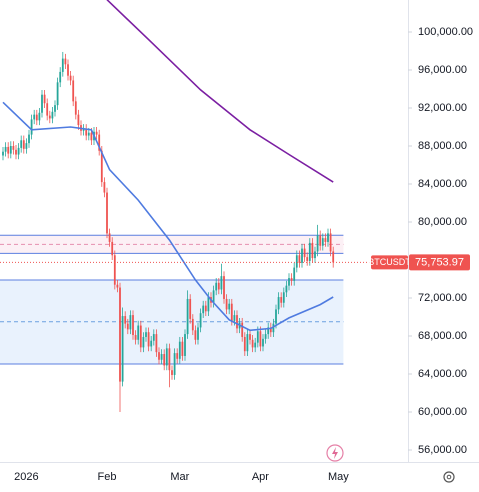  Describe the element at coordinates (107, 477) in the screenshot. I see `x-tick-label: Feb` at that location.